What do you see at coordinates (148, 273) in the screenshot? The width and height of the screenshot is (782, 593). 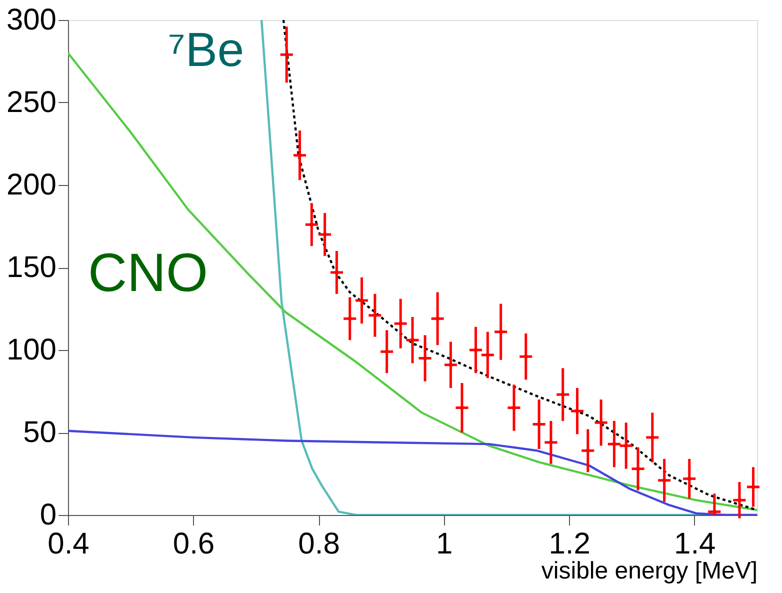 I see `series-label: CNO` at bounding box center [148, 273].